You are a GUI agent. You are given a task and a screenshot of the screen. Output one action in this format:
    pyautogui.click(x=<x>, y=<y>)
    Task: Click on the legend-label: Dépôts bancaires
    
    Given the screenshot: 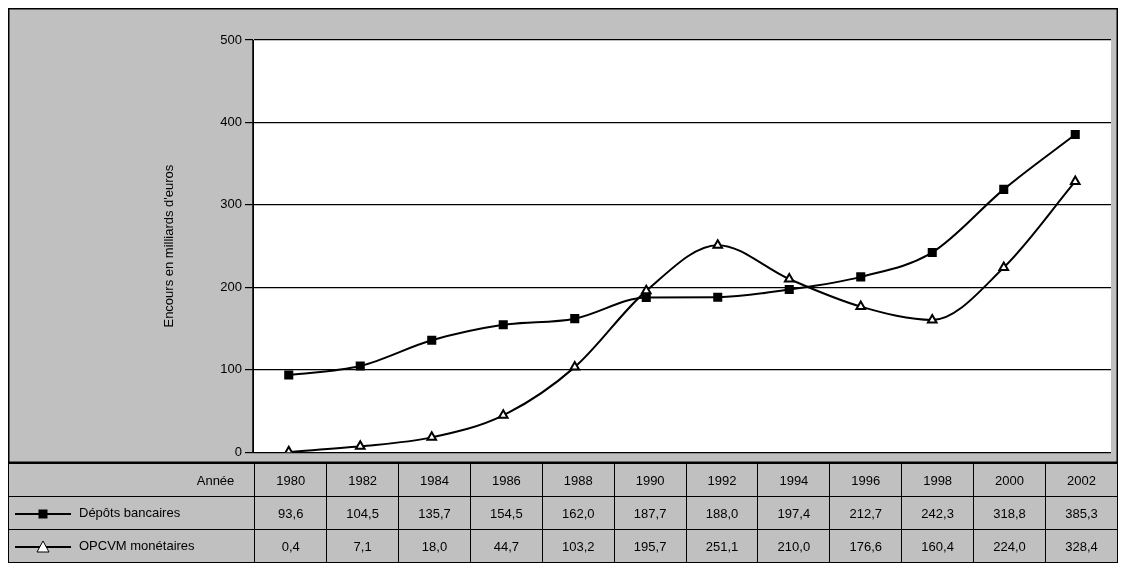 What is the action you would take?
    pyautogui.click(x=130, y=513)
    